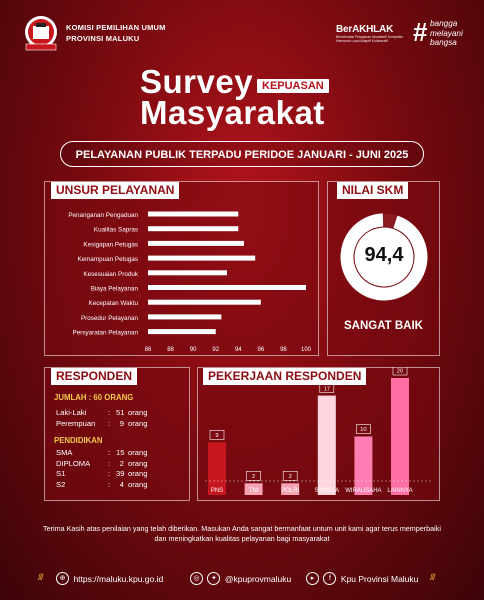 The width and height of the screenshot is (484, 600). What do you see at coordinates (217, 491) in the screenshot?
I see `pekerjaan-category-label: PNS` at bounding box center [217, 491].